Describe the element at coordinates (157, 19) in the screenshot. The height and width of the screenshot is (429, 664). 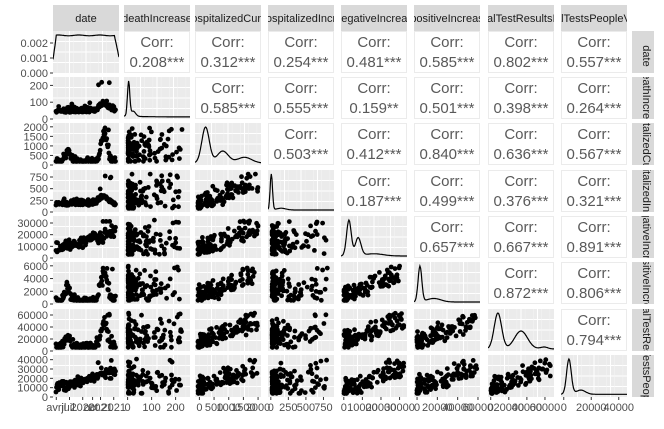
I see `top-strip-label-1: deathIncrease` at that location.